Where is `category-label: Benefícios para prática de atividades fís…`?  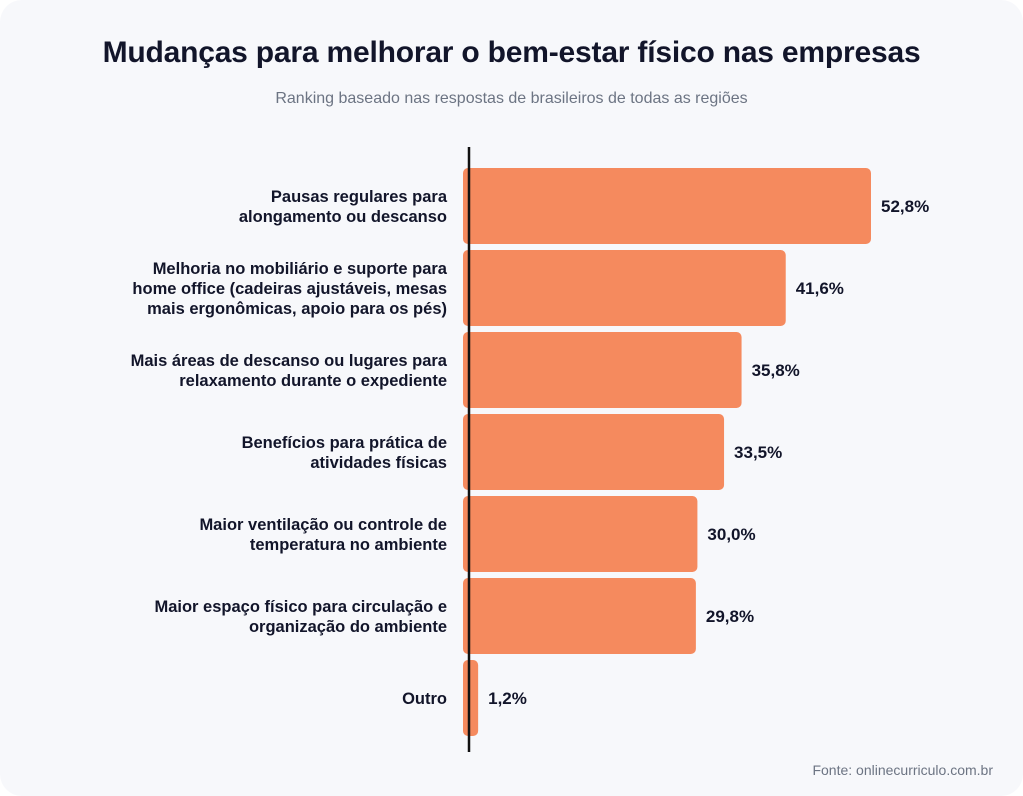 category-label: Benefícios para prática de atividades fís… is located at coordinates (344, 453).